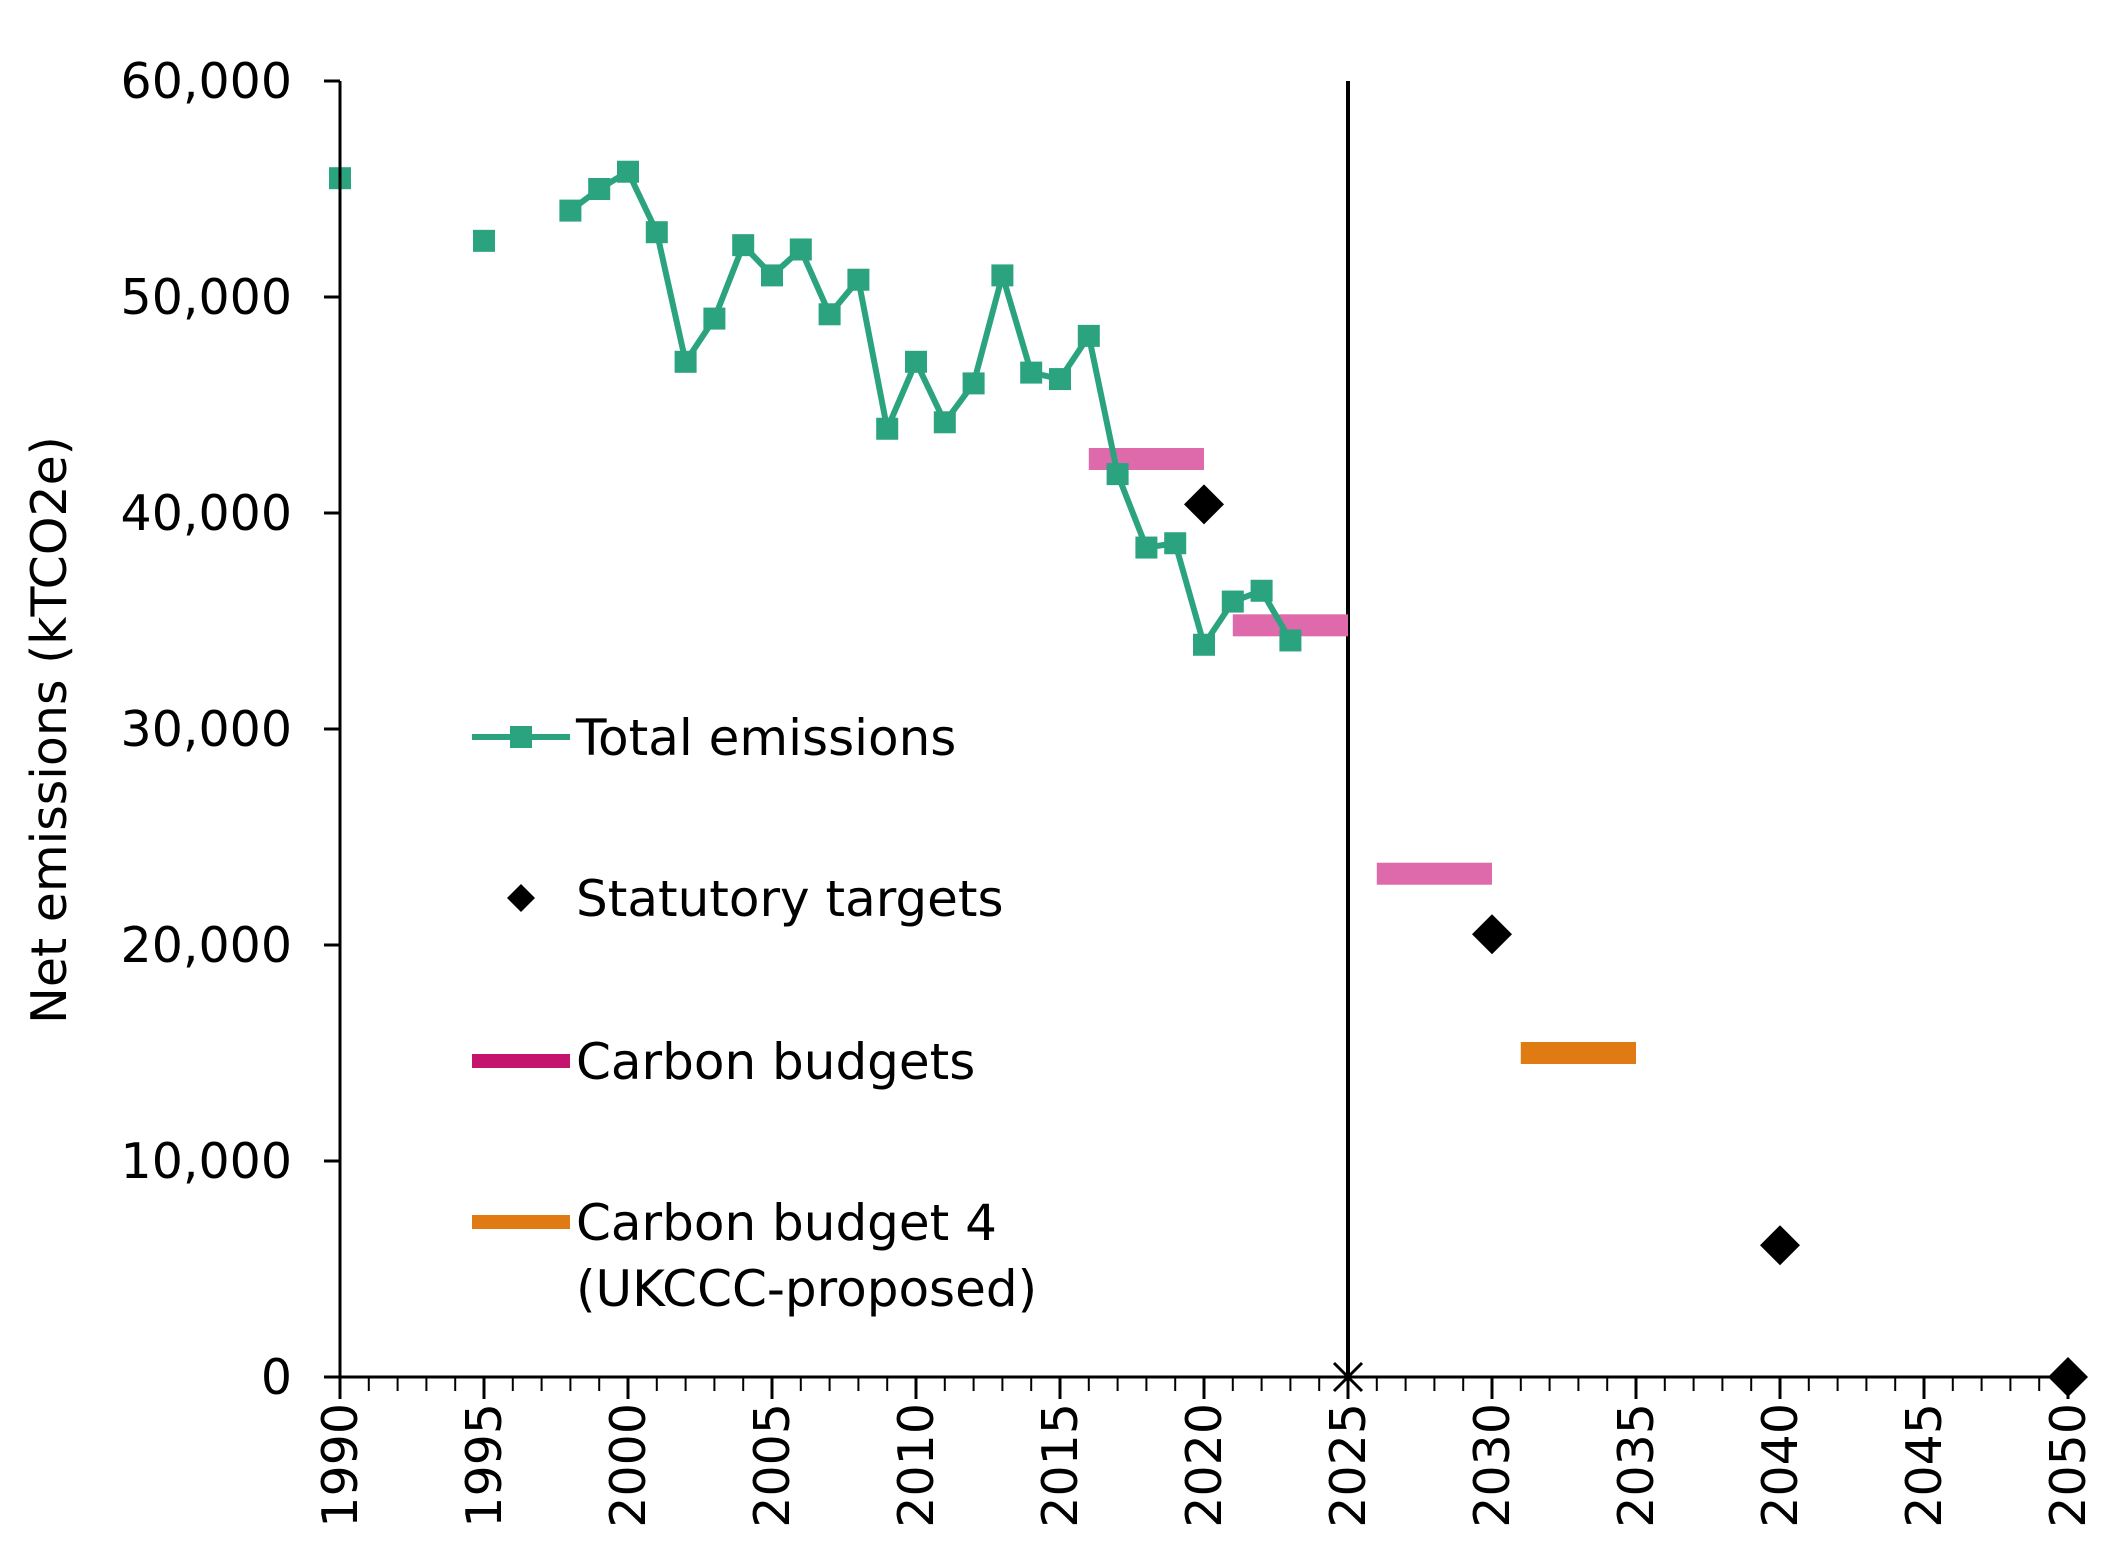 Image resolution: width=2111 pixels, height=1567 pixels. I want to click on y-tick-label: 60,000, so click(206, 81).